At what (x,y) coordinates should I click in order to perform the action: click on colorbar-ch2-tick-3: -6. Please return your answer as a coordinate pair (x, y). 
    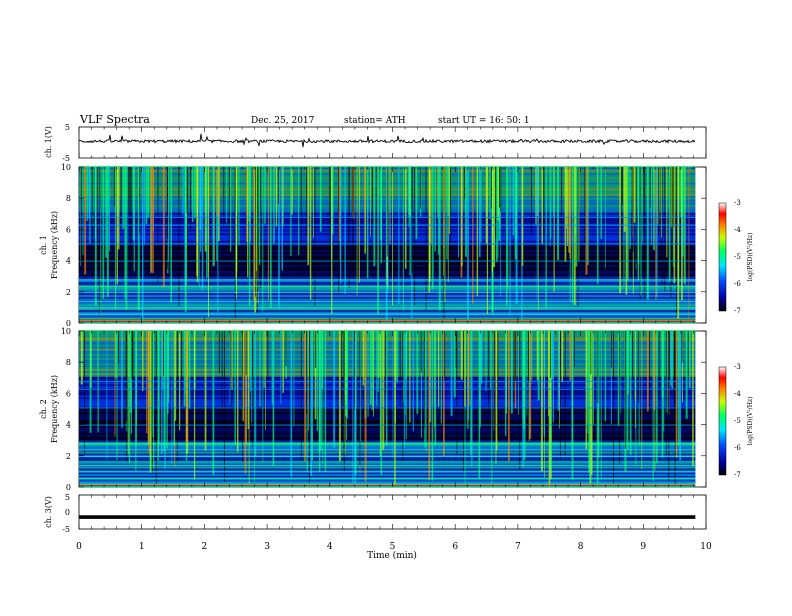
    Looking at the image, I should click on (737, 448).